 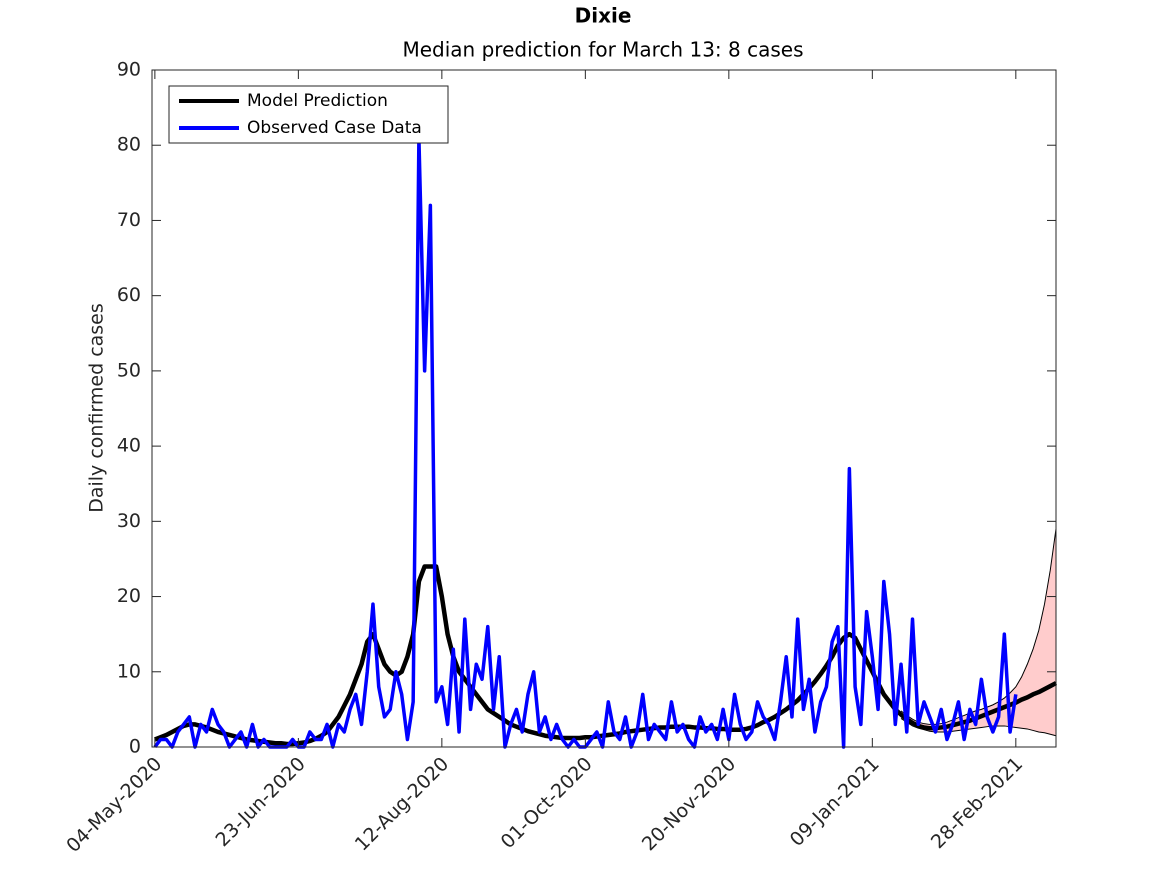 What do you see at coordinates (334, 128) in the screenshot?
I see `legend-label: Observed Case Data` at bounding box center [334, 128].